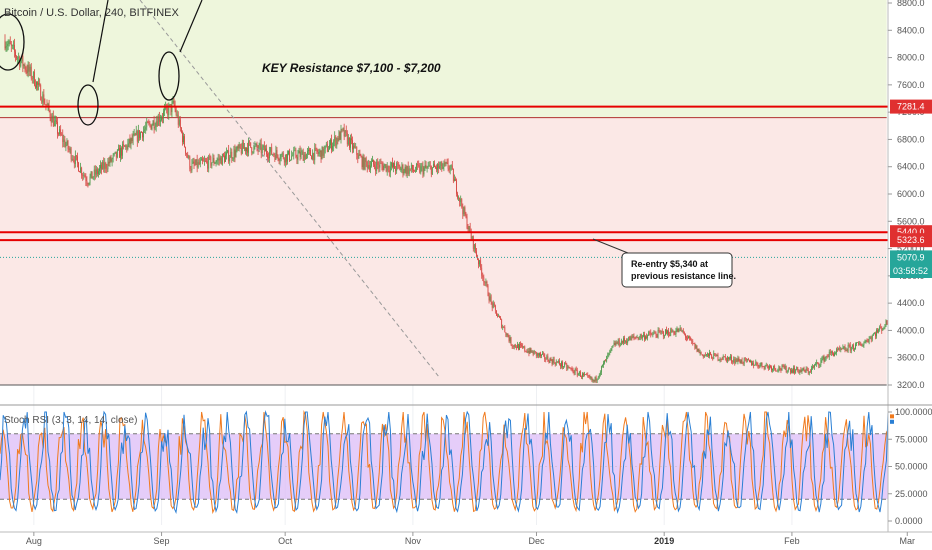 The width and height of the screenshot is (932, 550). Describe the element at coordinates (911, 232) in the screenshot. I see `price-badge-label: 5440.0` at that location.